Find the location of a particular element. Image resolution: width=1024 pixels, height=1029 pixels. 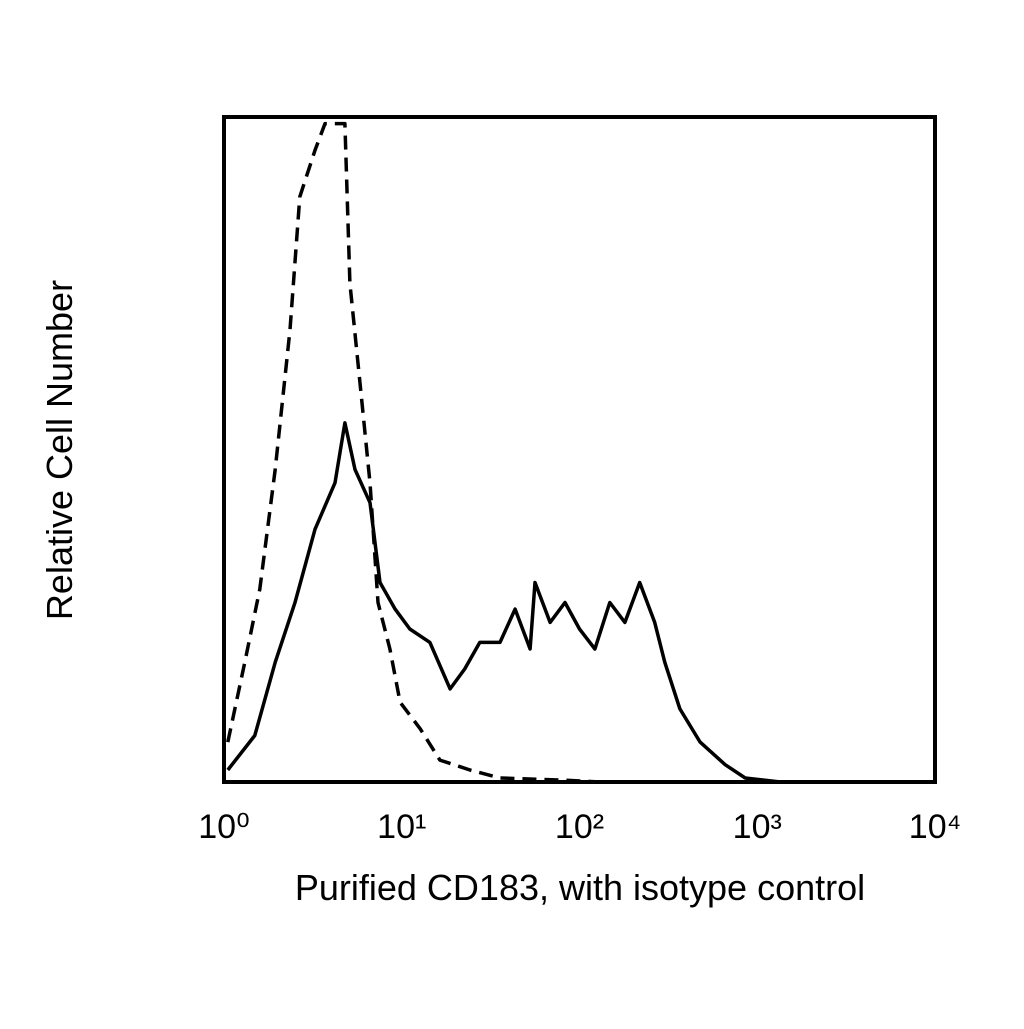

x-axis-label: Purified CD183, with isotype control is located at coordinates (580, 887).